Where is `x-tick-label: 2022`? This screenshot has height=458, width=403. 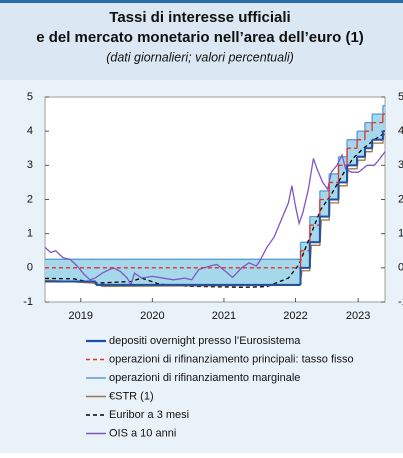
x-tick-label: 2022 is located at coordinates (295, 316).